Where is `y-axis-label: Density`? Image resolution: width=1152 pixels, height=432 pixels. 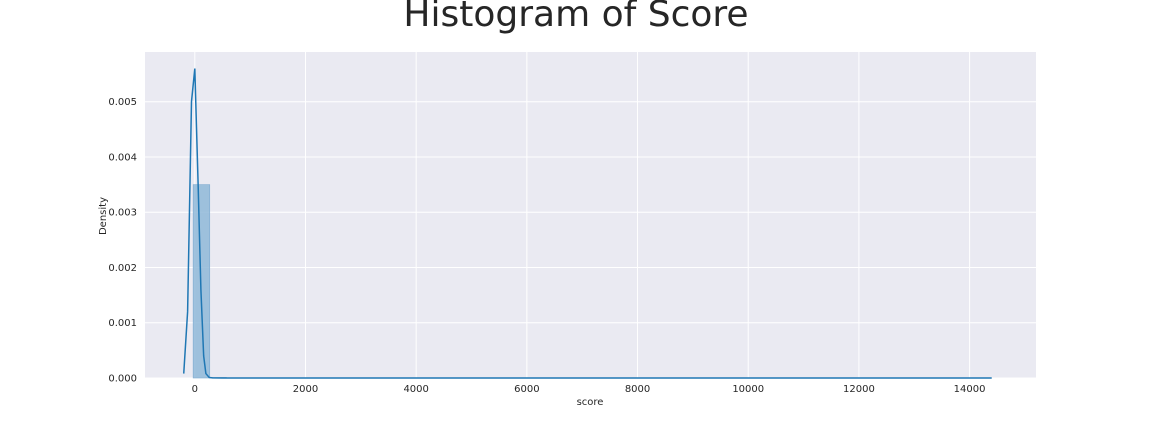 y-axis-label: Density is located at coordinates (103, 216).